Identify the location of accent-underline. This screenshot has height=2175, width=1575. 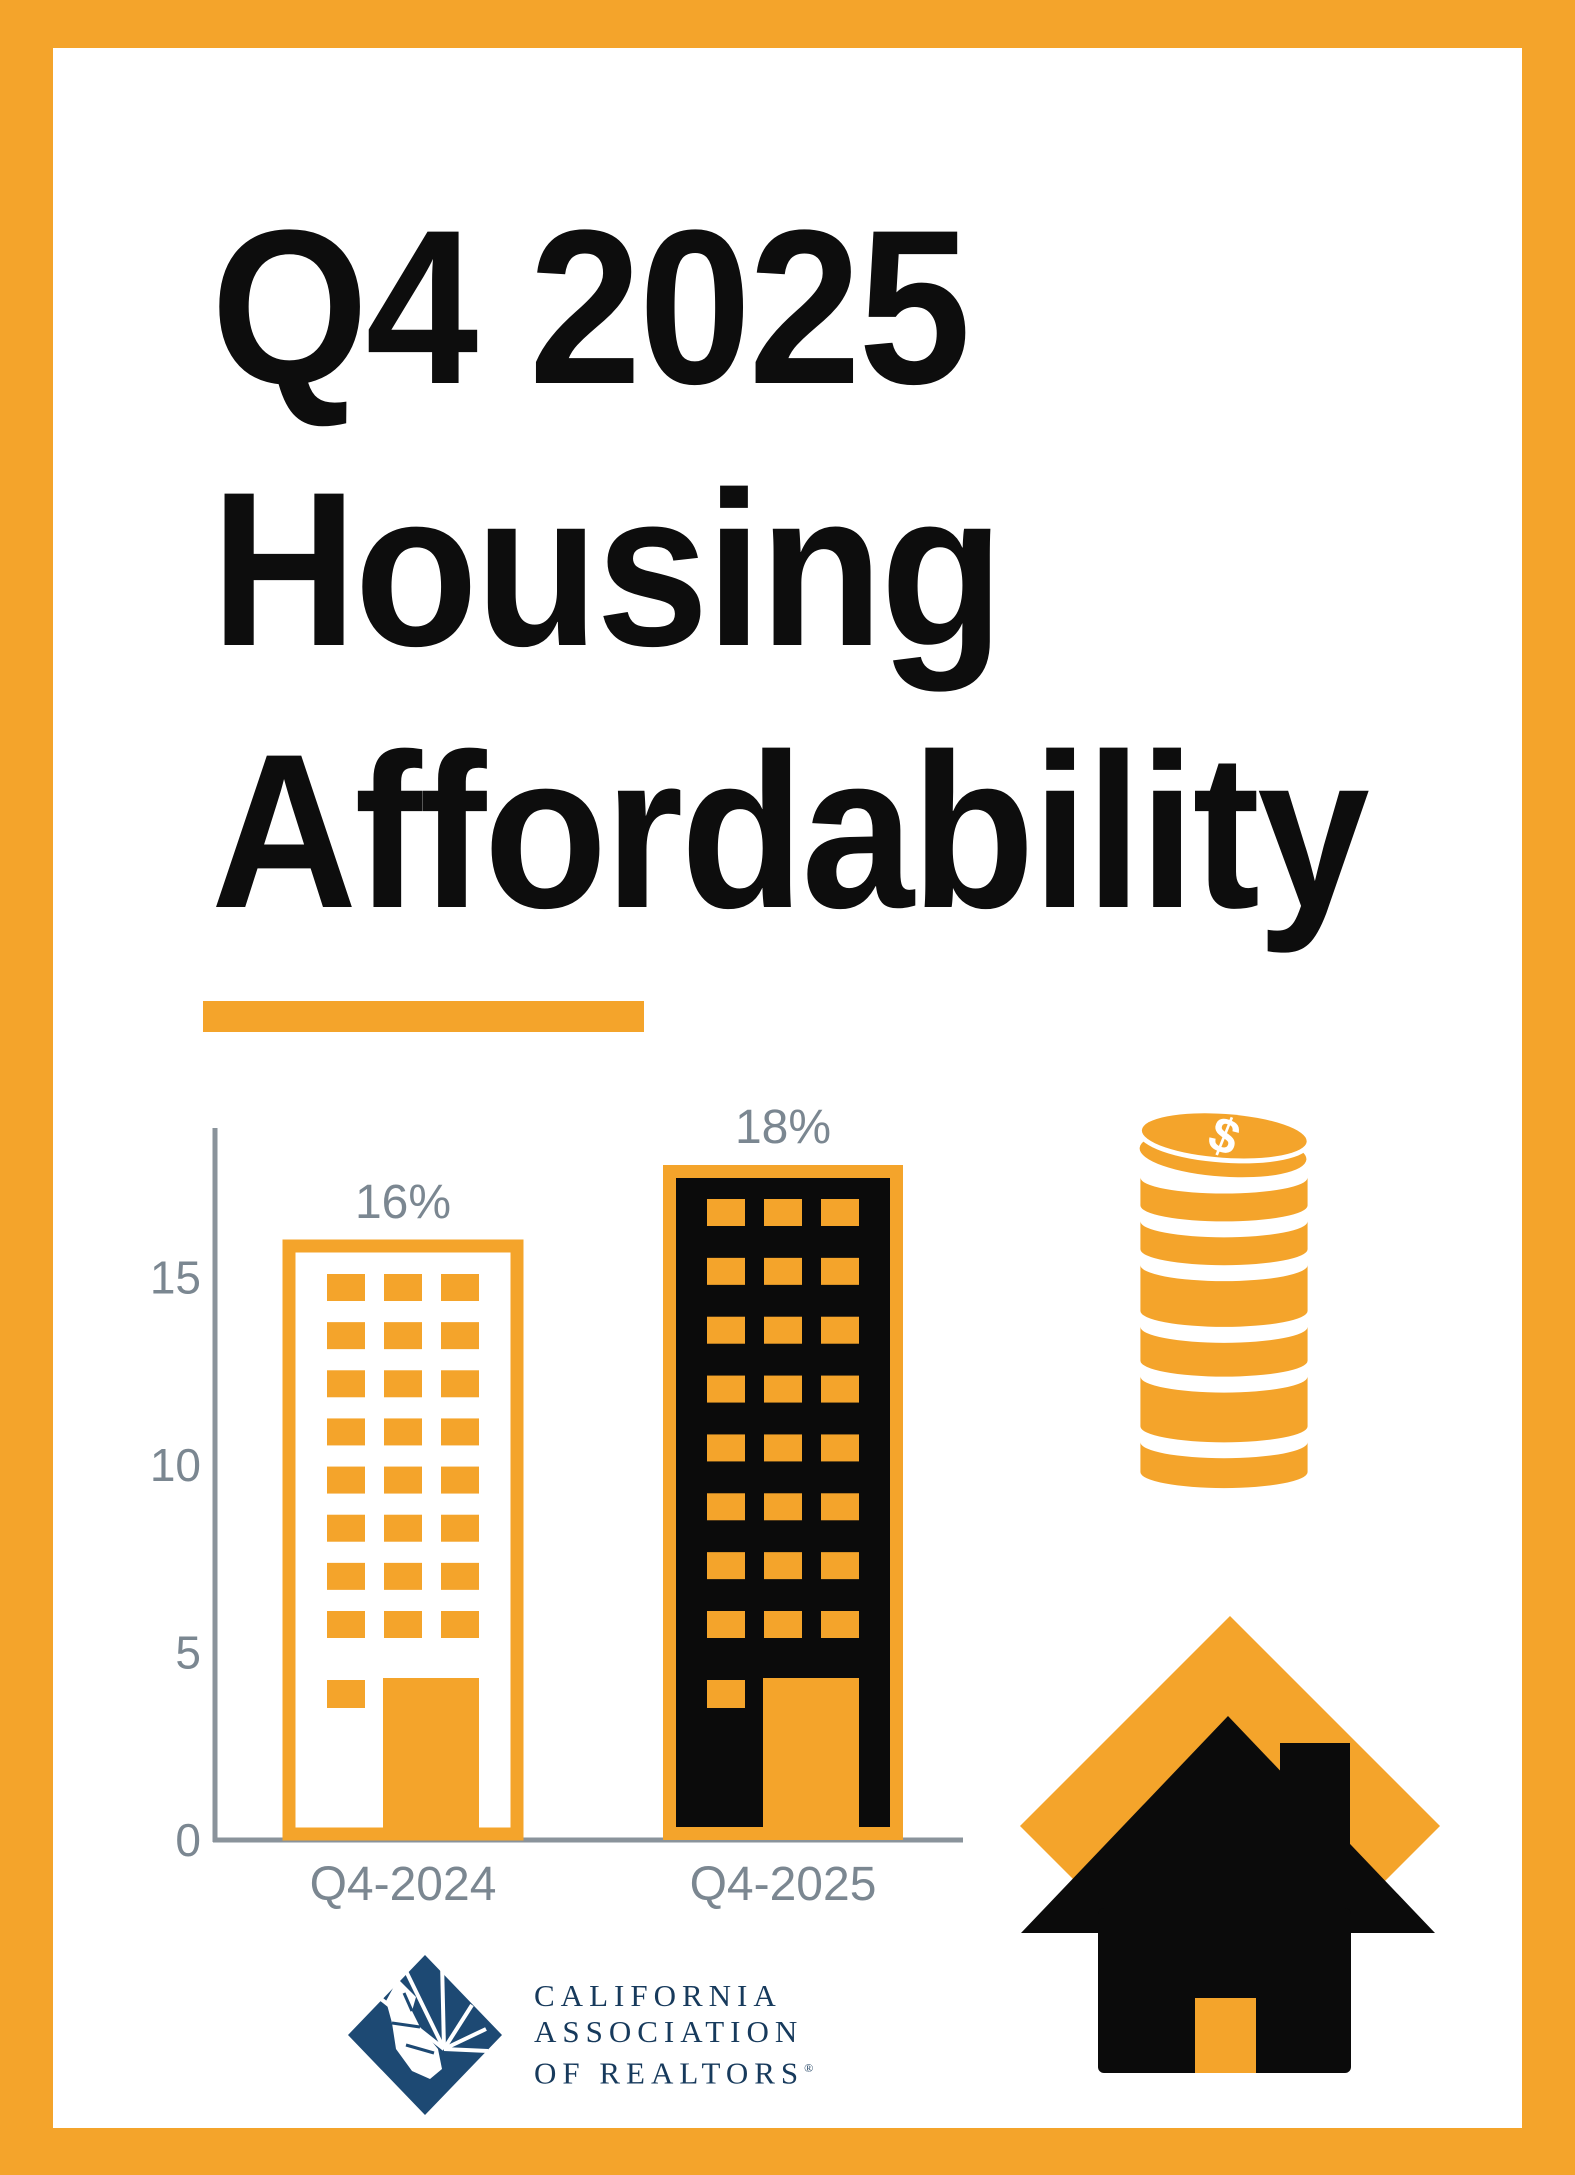
(423, 1016).